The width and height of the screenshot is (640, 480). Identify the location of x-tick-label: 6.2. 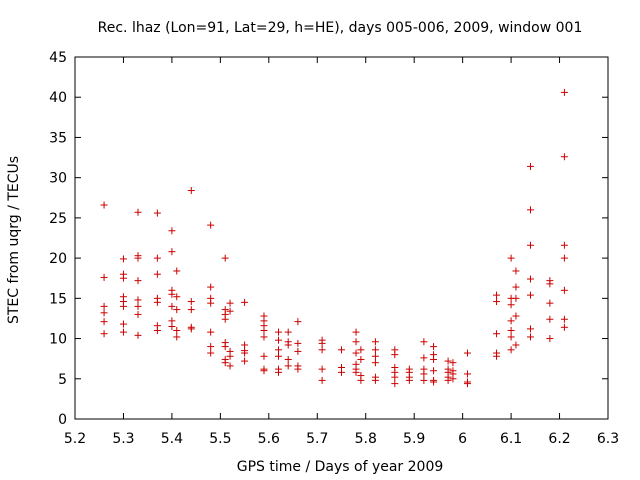
(559, 439).